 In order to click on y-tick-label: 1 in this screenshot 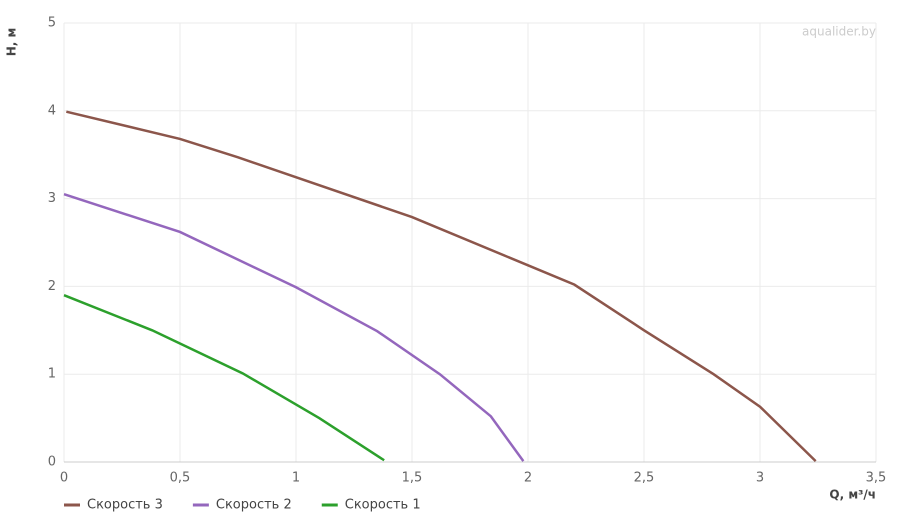, I will do `click(52, 374)`.